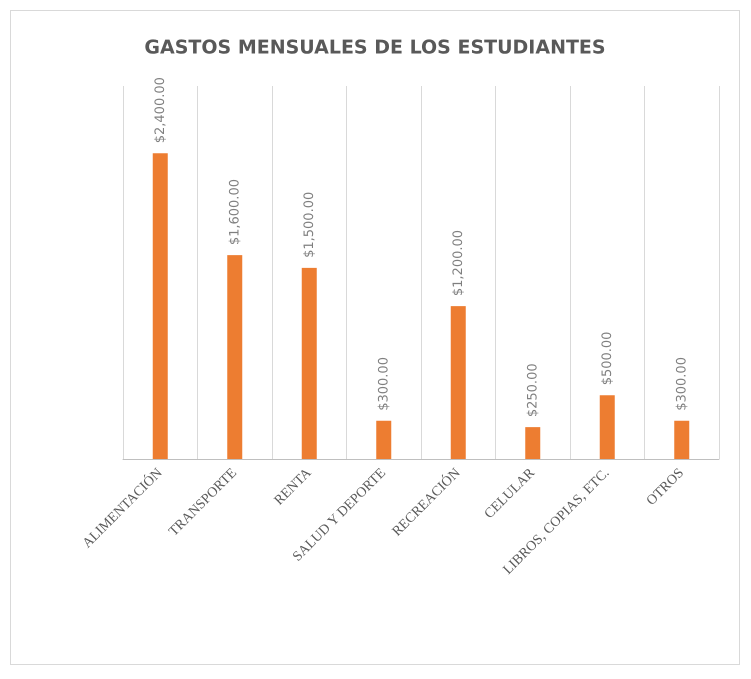  Describe the element at coordinates (607, 359) in the screenshot. I see `data-label: $500.00` at that location.